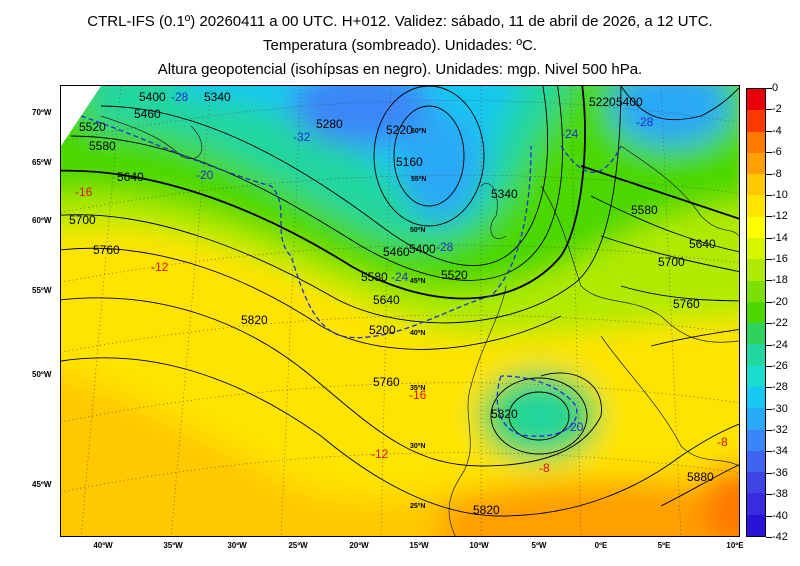 This screenshot has width=800, height=566. I want to click on colorbar-label: -42, so click(780, 537).